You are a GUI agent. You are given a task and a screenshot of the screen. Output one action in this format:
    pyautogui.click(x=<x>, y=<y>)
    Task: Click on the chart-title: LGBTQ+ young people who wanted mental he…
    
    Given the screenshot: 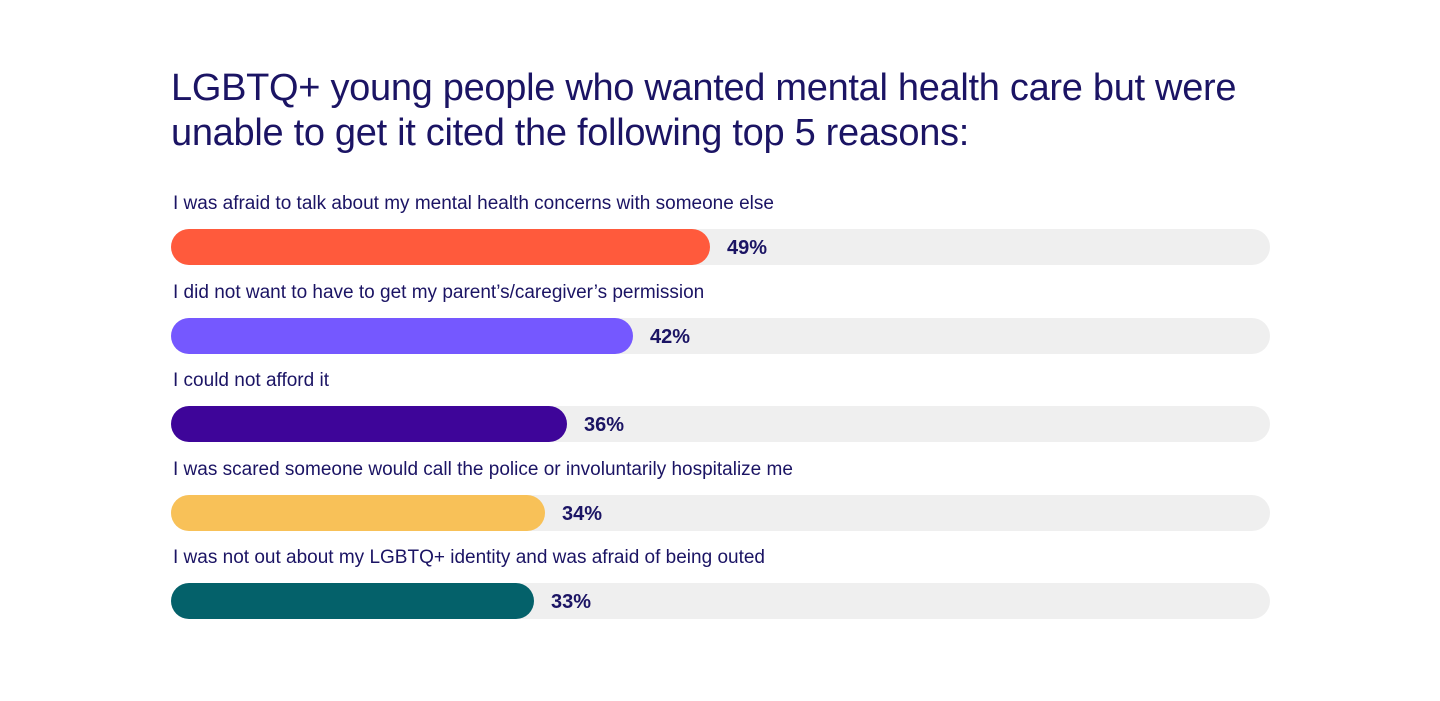 What is the action you would take?
    pyautogui.click(x=704, y=110)
    